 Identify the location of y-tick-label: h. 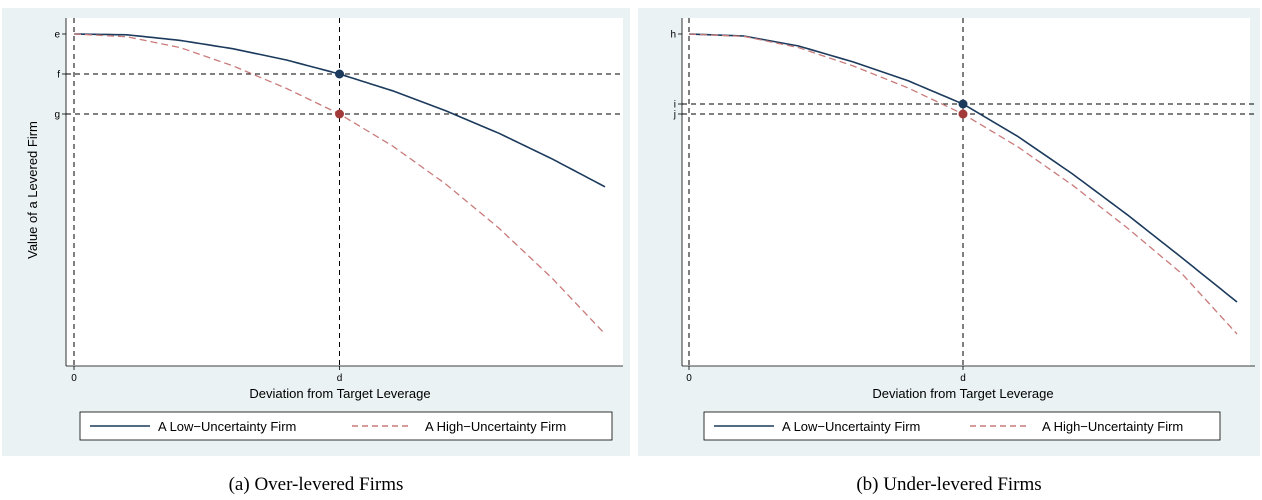
(673, 35).